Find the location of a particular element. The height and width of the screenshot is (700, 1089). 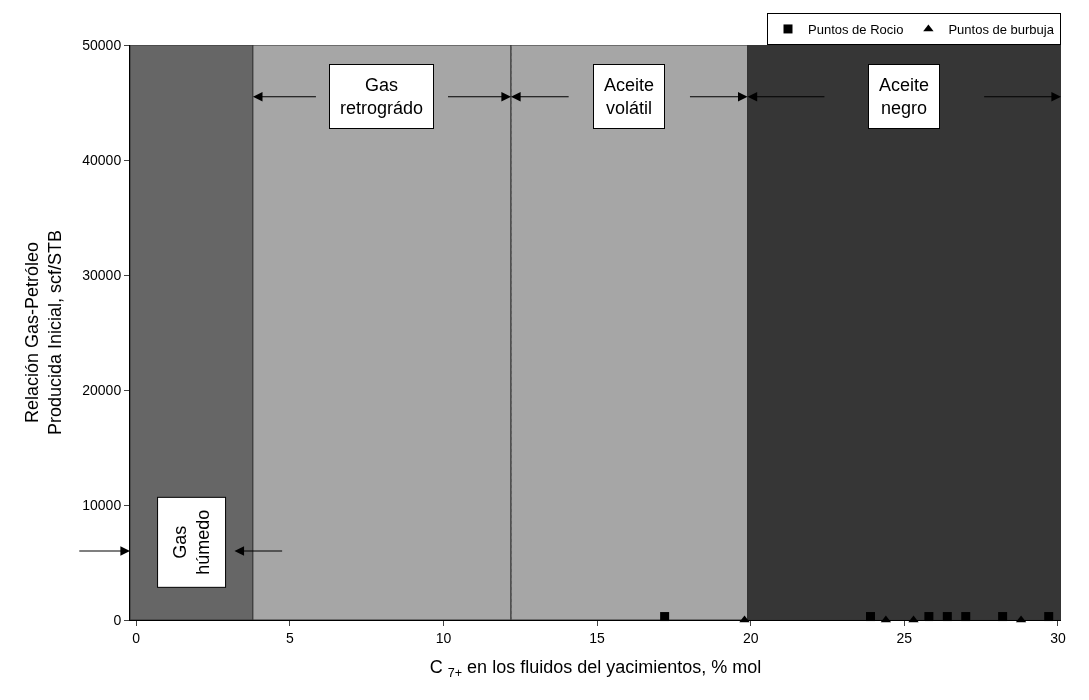

x-tick-label: 10 is located at coordinates (443, 637).